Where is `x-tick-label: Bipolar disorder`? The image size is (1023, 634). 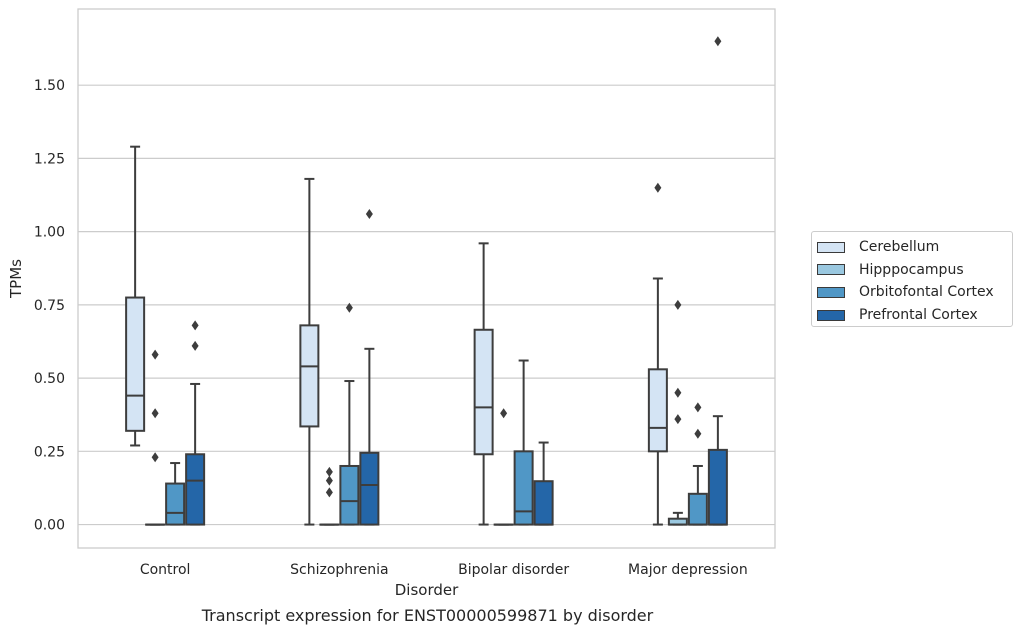
x-tick-label: Bipolar disorder is located at coordinates (513, 570).